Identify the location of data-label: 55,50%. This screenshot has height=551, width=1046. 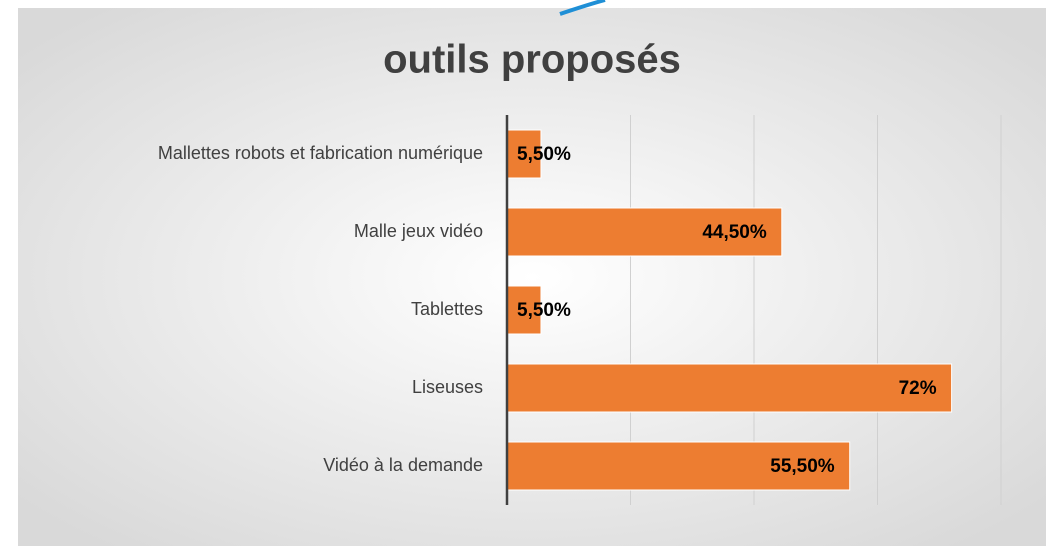
(802, 466).